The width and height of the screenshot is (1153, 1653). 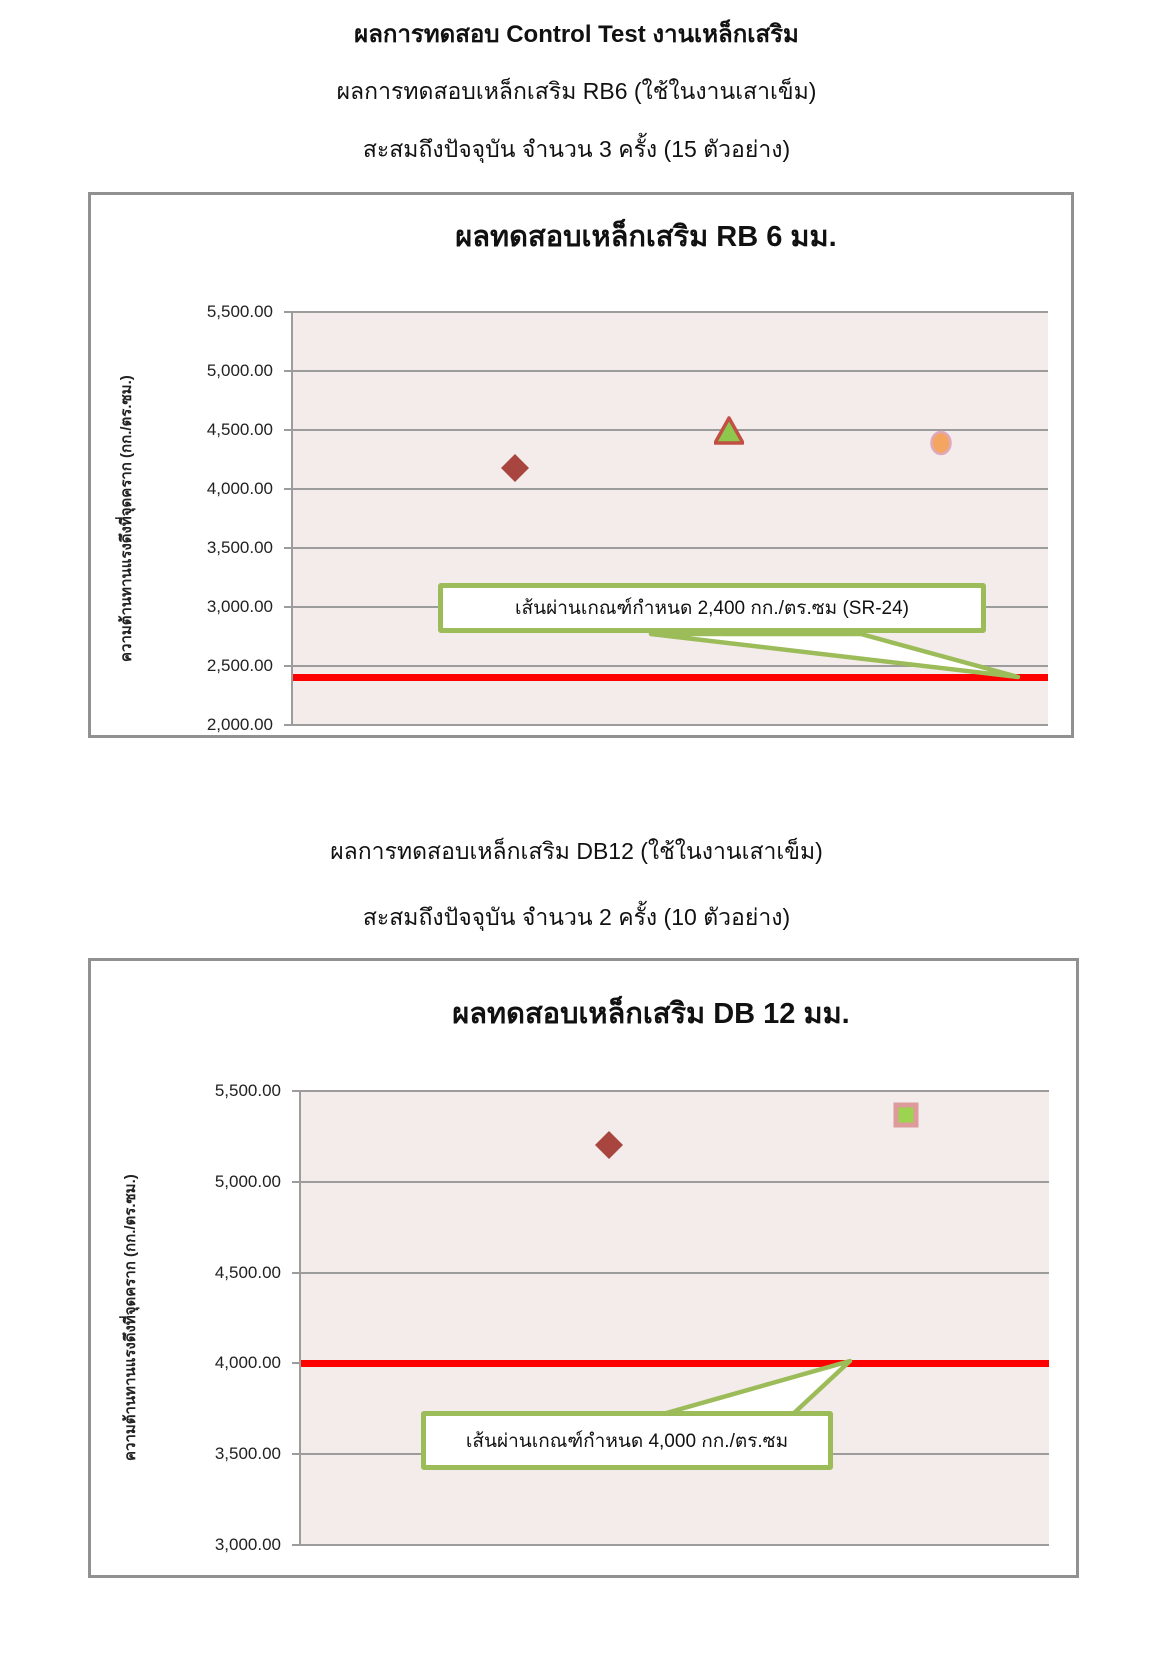 What do you see at coordinates (646, 237) in the screenshot?
I see `chart-title: ผลทดสอบเหล็กเสริม RB 6 มม.` at bounding box center [646, 237].